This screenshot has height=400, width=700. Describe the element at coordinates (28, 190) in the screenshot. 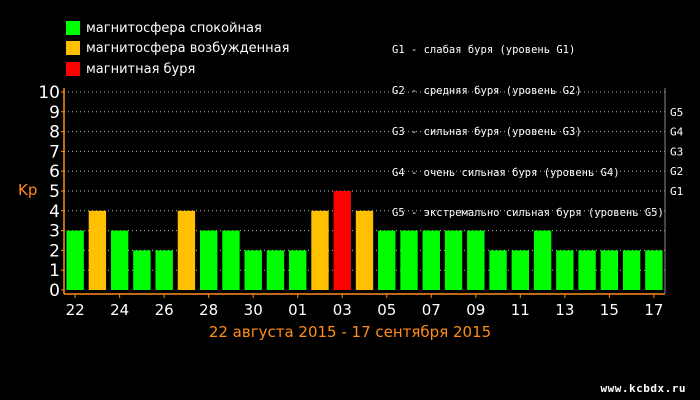

I see `y-axis-label: Kp` at that location.